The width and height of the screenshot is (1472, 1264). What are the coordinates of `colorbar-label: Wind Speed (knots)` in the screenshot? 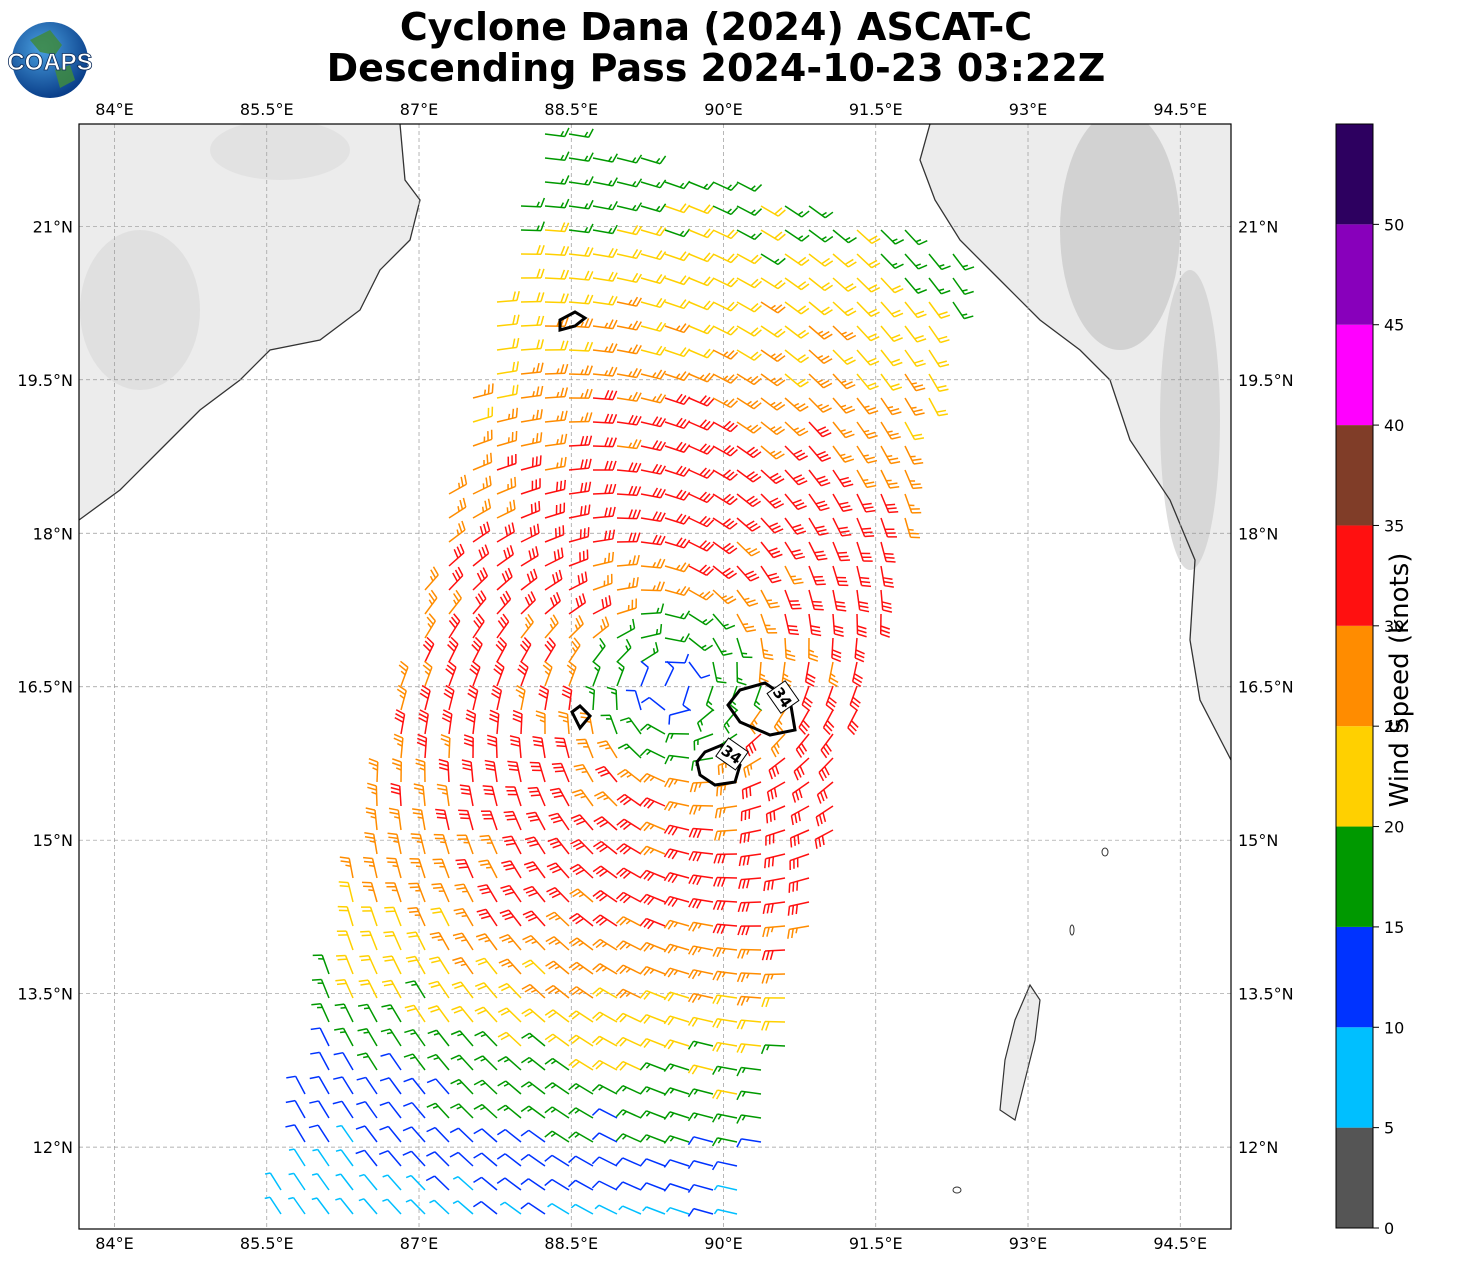 It's located at (1400, 680).